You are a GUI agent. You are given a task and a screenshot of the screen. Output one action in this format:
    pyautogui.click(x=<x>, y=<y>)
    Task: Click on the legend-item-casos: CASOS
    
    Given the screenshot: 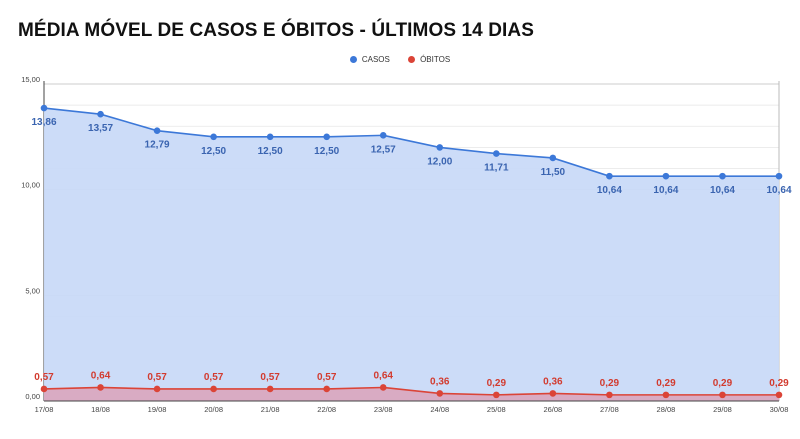 What is the action you would take?
    pyautogui.click(x=369, y=59)
    